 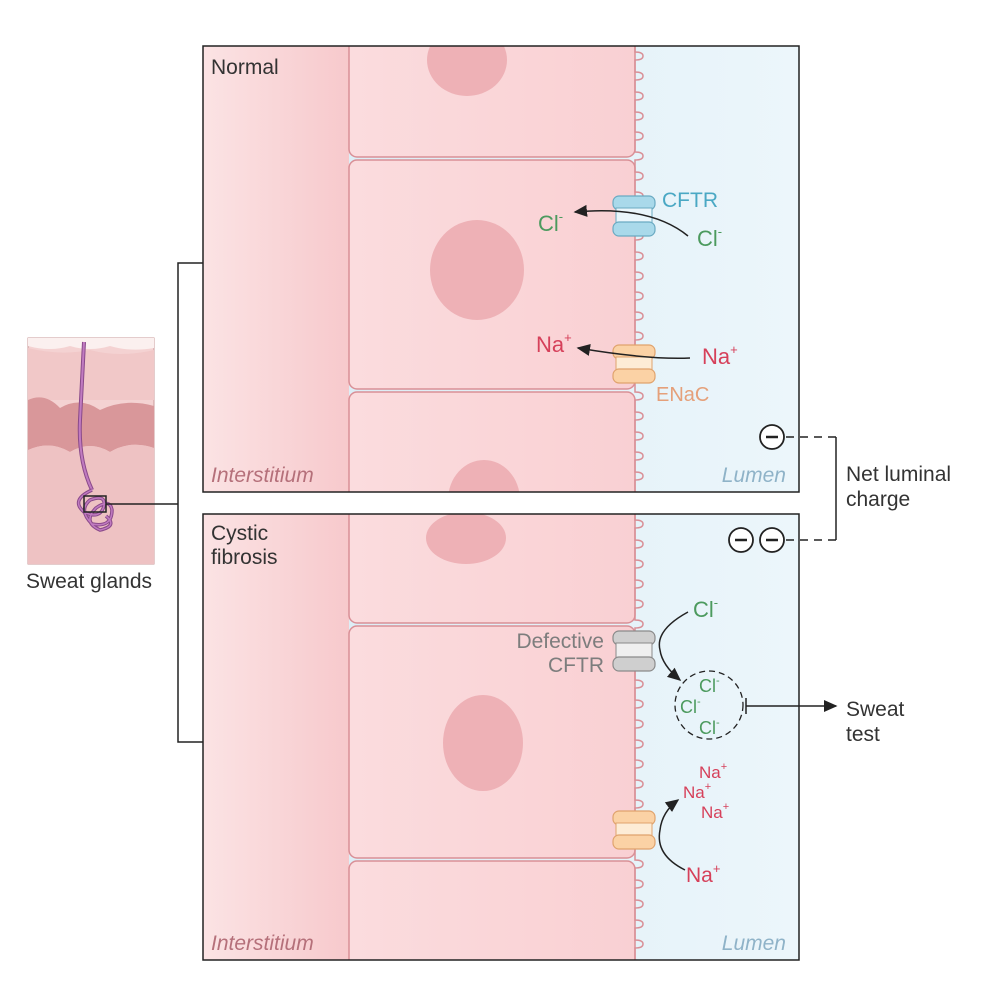 I want to click on lumen-label-cf: Lumen, so click(x=754, y=943).